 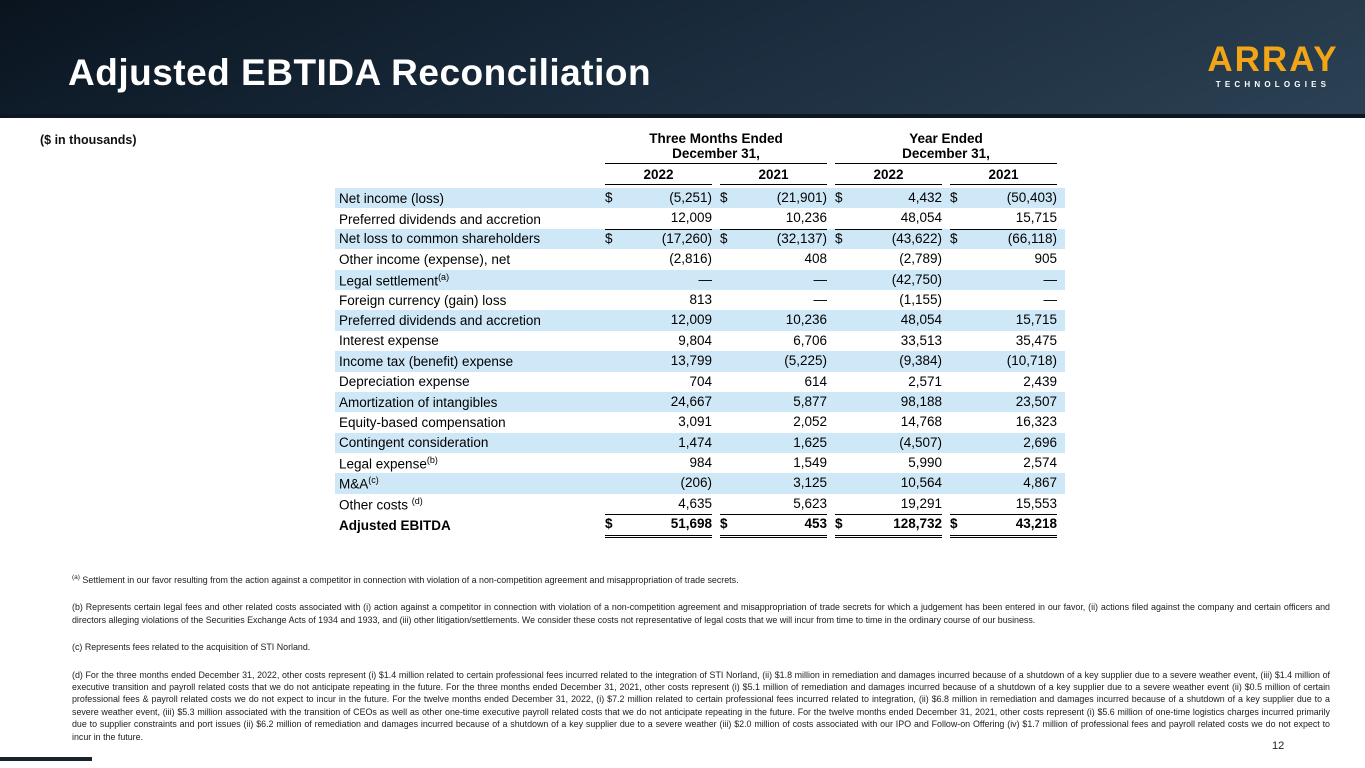 I want to click on table-cell: $ (17,260), so click(x=662, y=239).